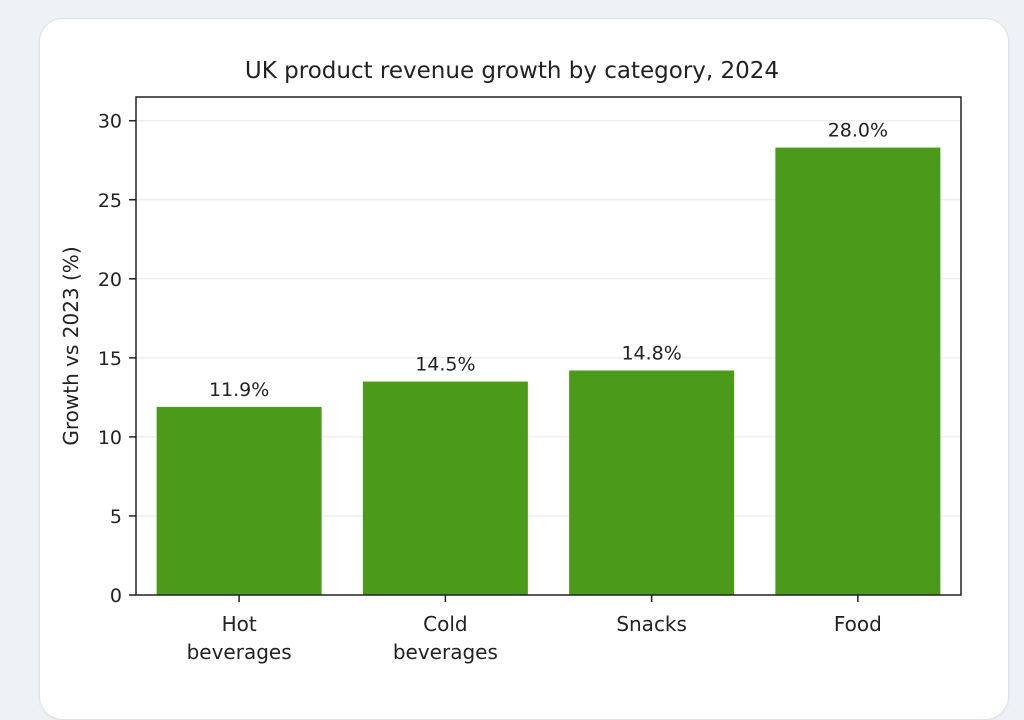 This screenshot has height=720, width=1024. I want to click on x-axis: Hot beverages Cold beverages Snacks Food, so click(534, 629).